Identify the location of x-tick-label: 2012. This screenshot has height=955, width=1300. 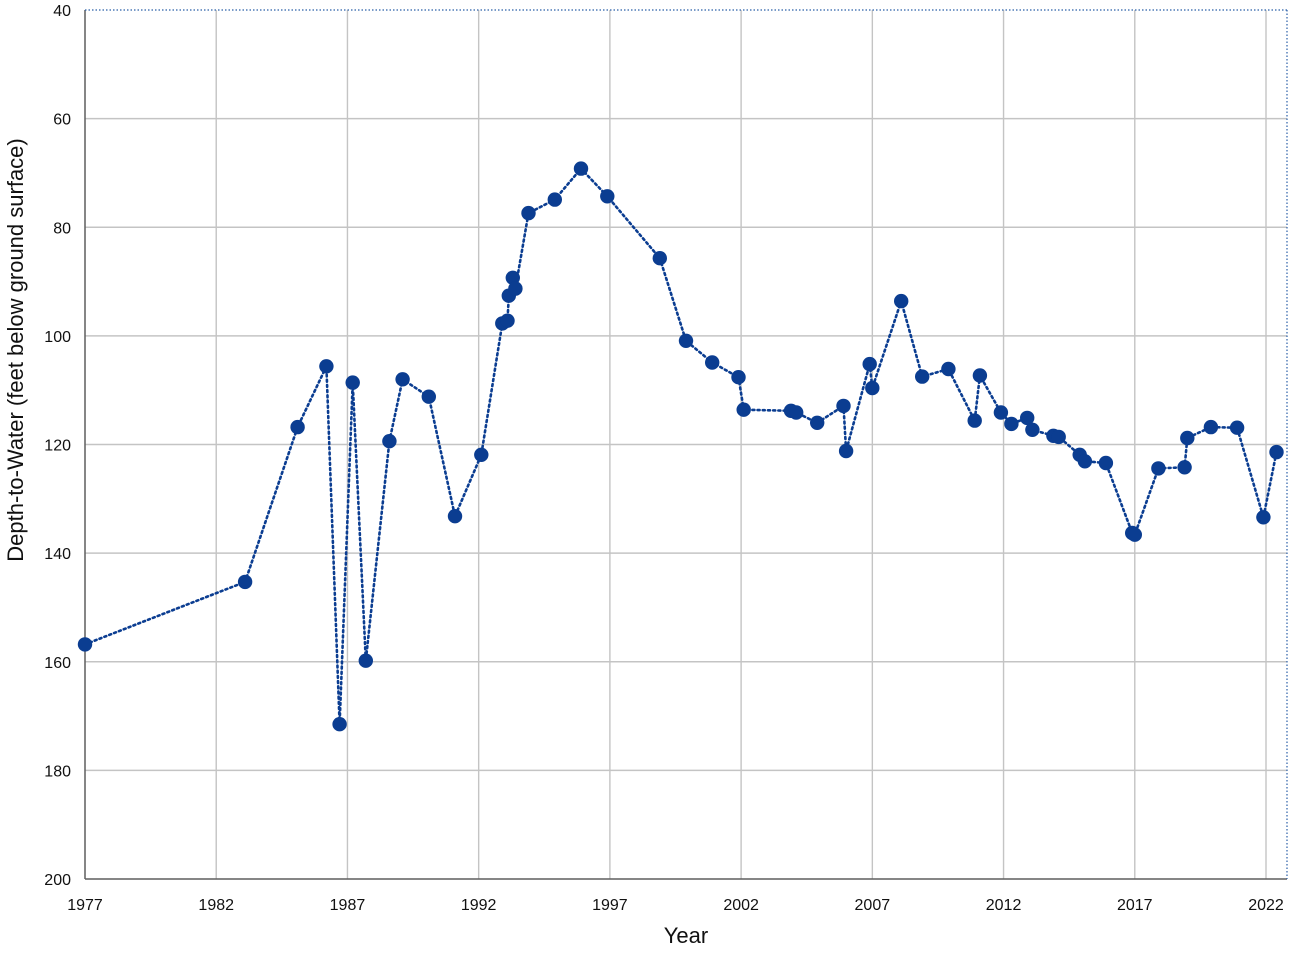
(1004, 905).